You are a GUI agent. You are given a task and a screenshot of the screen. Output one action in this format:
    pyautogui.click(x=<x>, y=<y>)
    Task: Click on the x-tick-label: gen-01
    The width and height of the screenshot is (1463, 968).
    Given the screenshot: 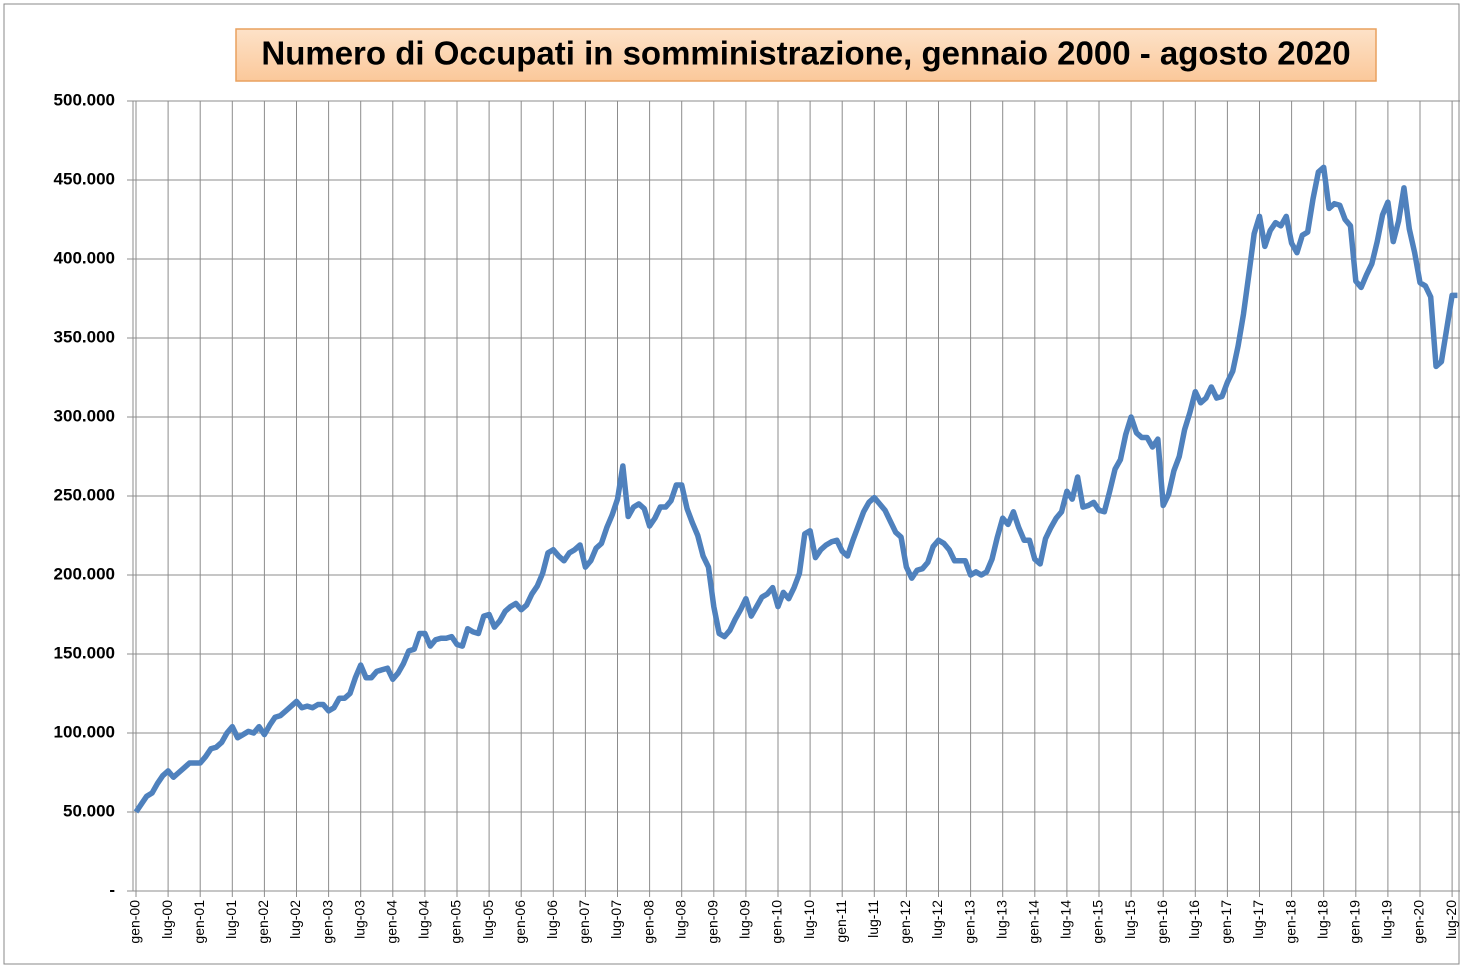 What is the action you would take?
    pyautogui.click(x=199, y=922)
    